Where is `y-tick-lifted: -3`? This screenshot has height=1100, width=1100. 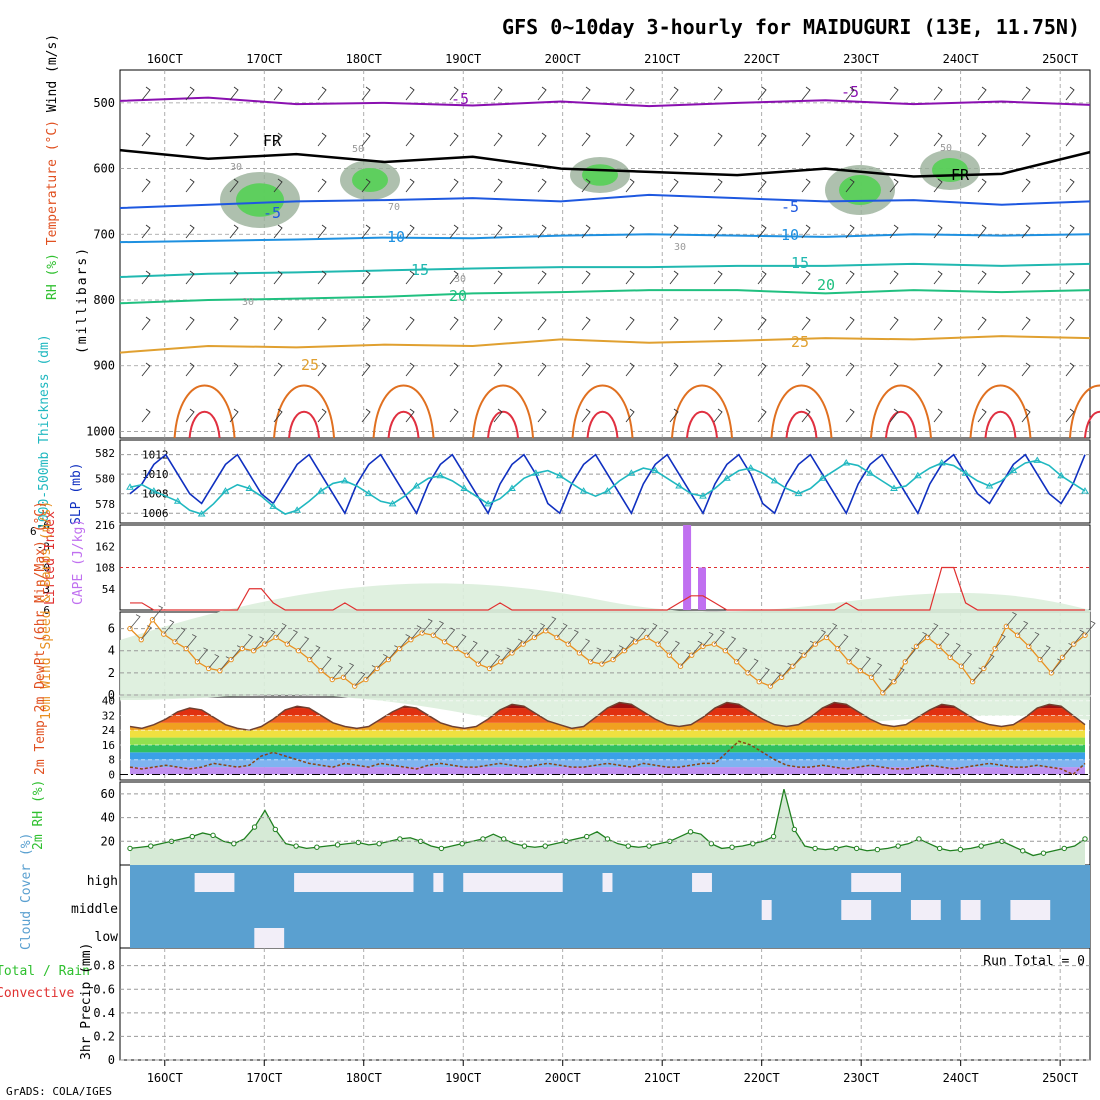 y-tick-lifted: -3 is located at coordinates (43, 546).